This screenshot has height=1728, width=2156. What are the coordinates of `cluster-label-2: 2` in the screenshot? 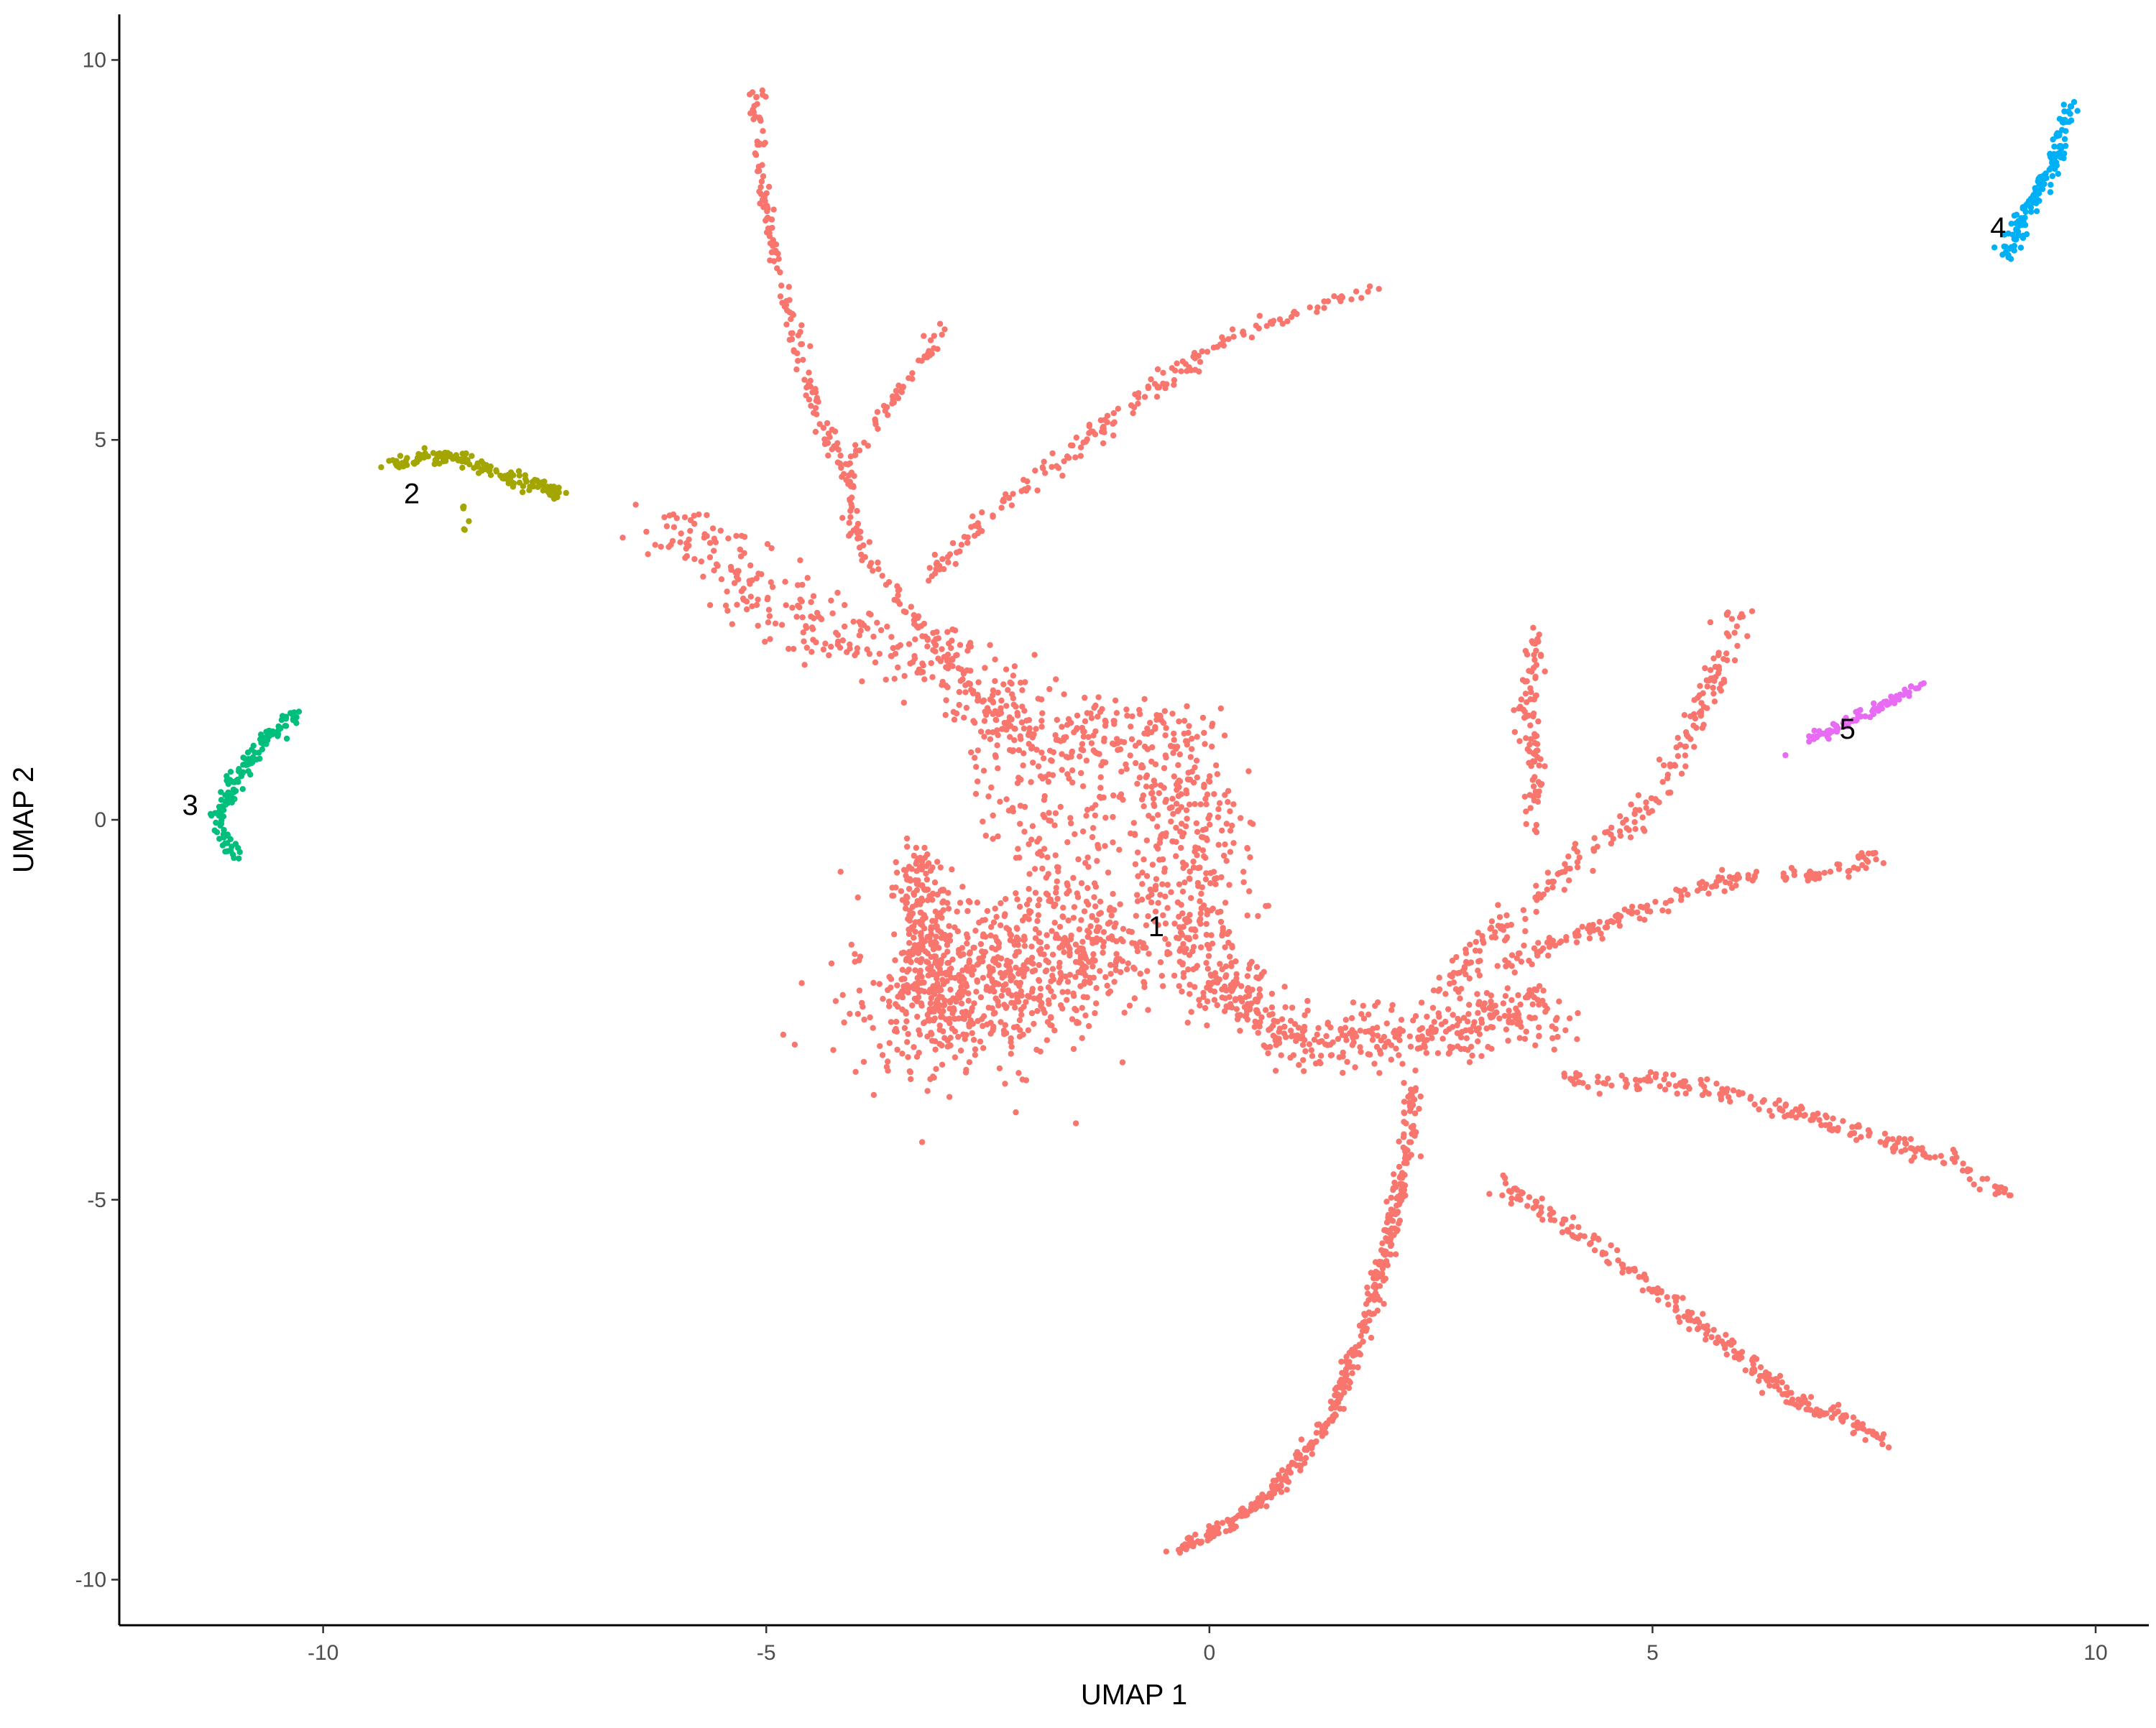 It's located at (412, 493).